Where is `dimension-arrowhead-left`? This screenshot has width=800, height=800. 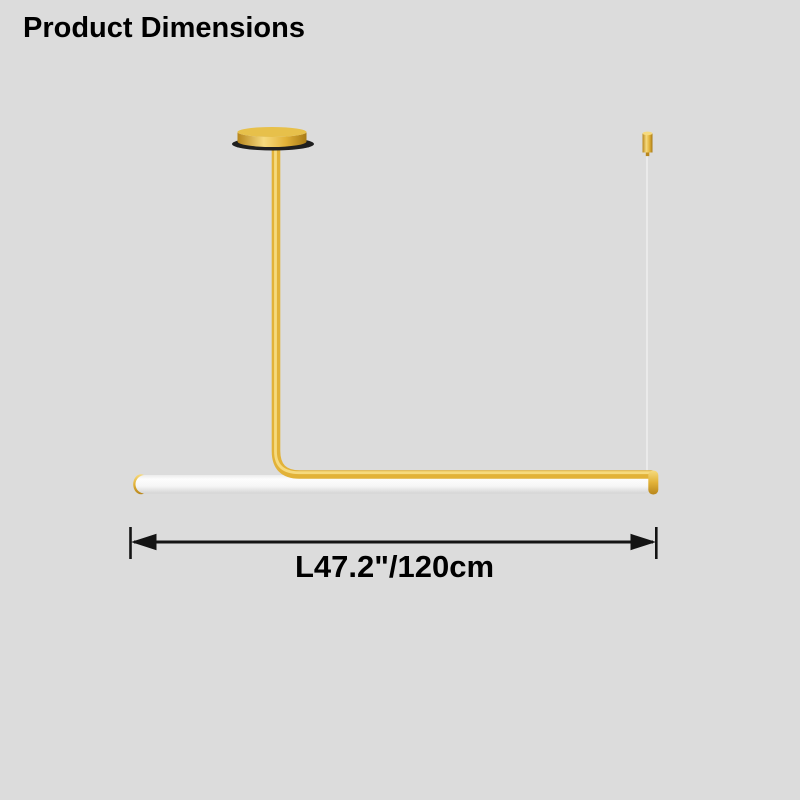
dimension-arrowhead-left is located at coordinates (144, 542).